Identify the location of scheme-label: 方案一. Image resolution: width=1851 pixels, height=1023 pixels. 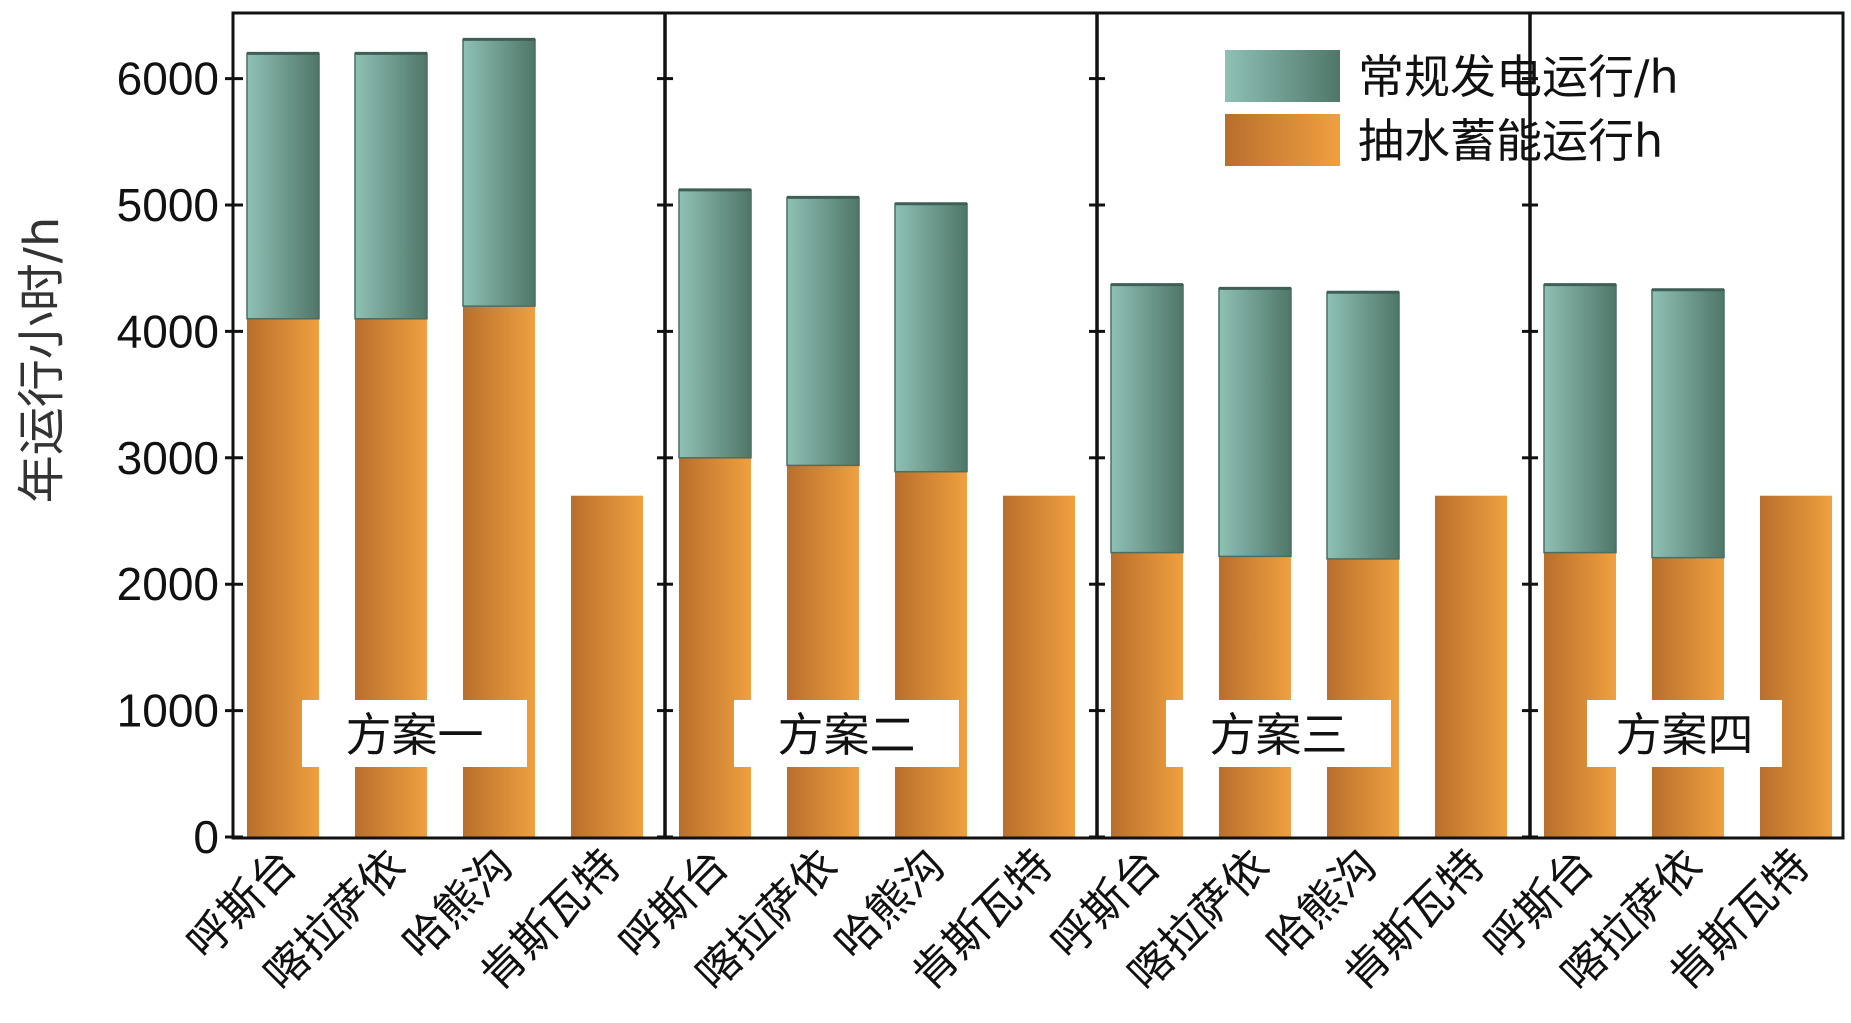
(415, 735).